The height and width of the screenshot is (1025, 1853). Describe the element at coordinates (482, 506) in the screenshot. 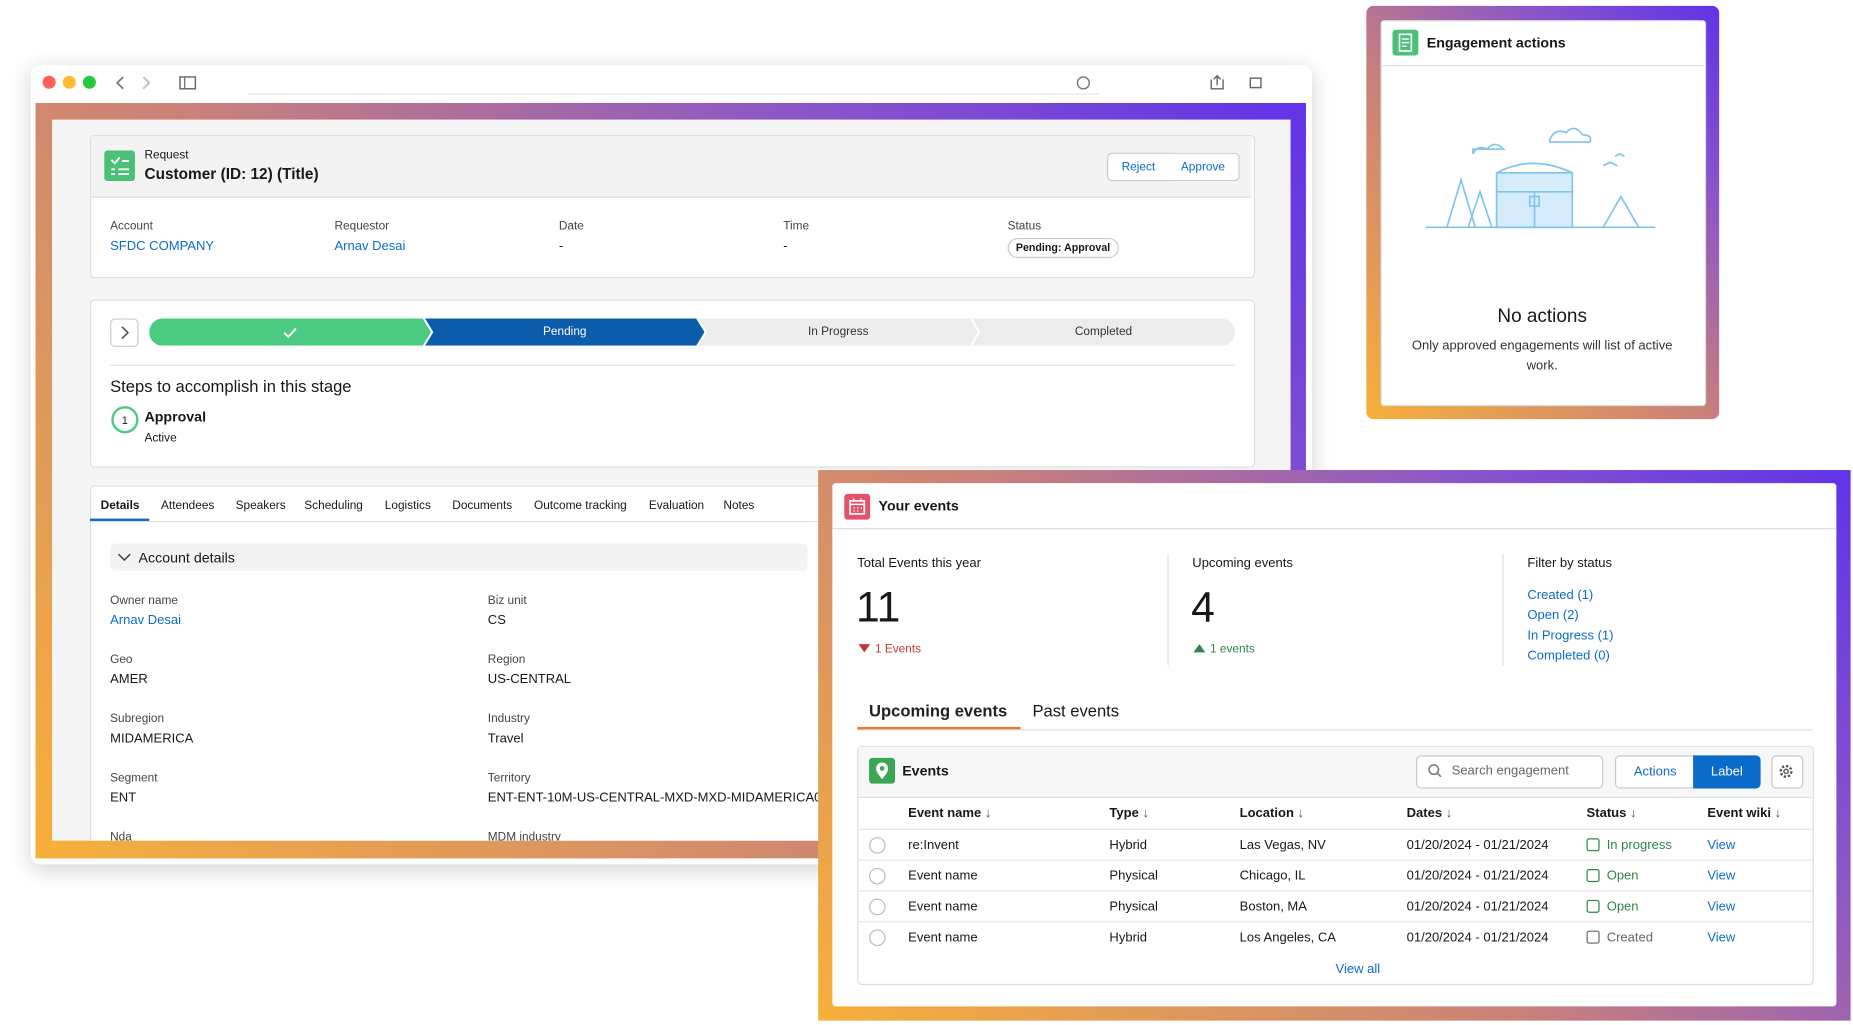

I see `tab: Documents` at that location.